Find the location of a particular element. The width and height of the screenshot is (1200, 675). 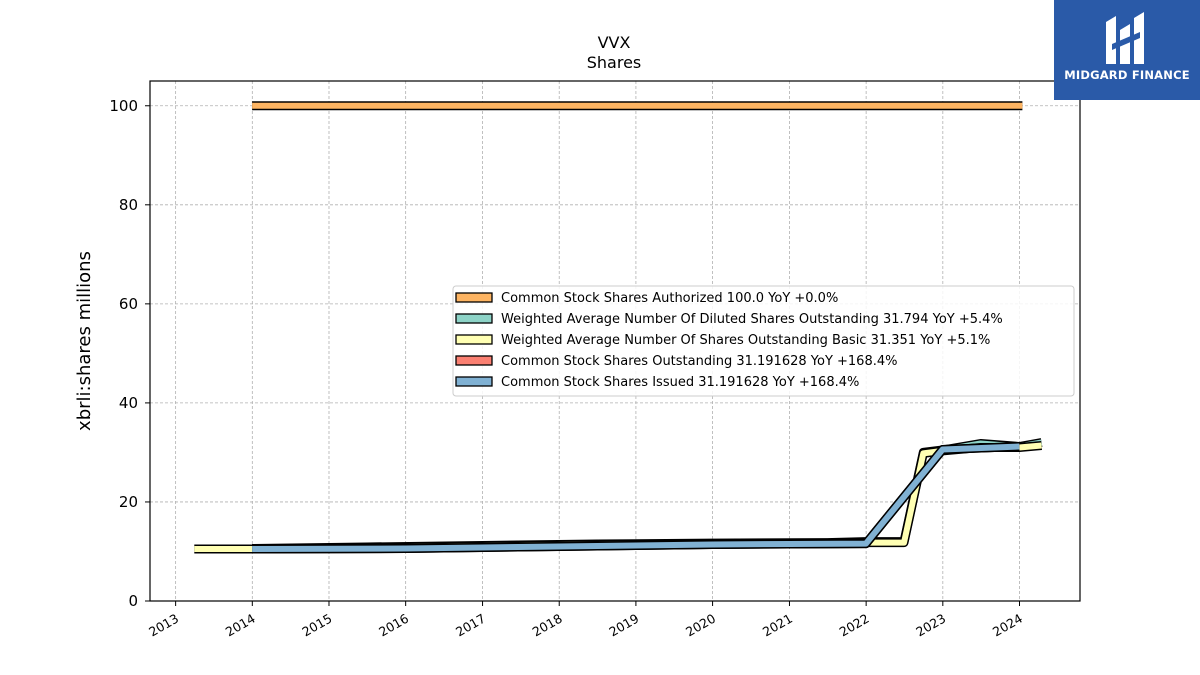

legend-box is located at coordinates (763, 341).